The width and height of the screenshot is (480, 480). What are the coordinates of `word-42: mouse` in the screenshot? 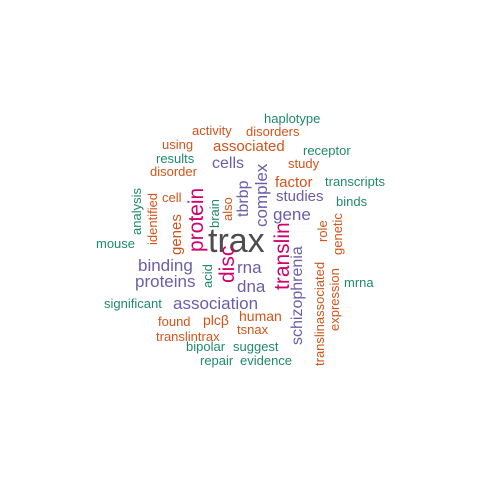 It's located at (116, 243).